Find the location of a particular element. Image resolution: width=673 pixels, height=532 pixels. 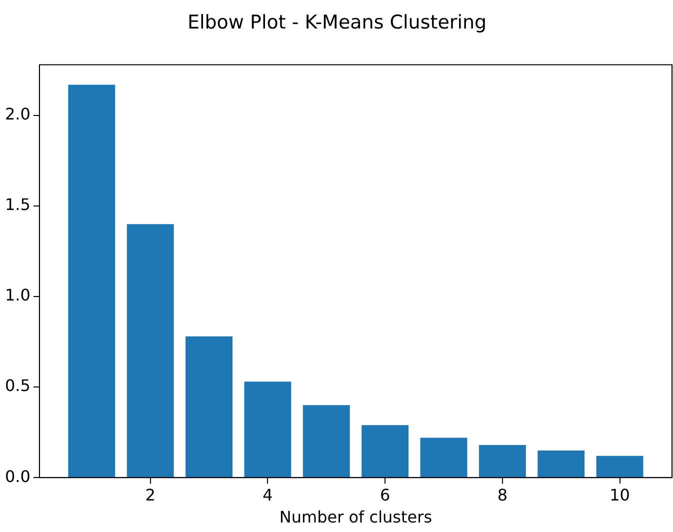

x-axis-title: Number of clusters is located at coordinates (355, 517).